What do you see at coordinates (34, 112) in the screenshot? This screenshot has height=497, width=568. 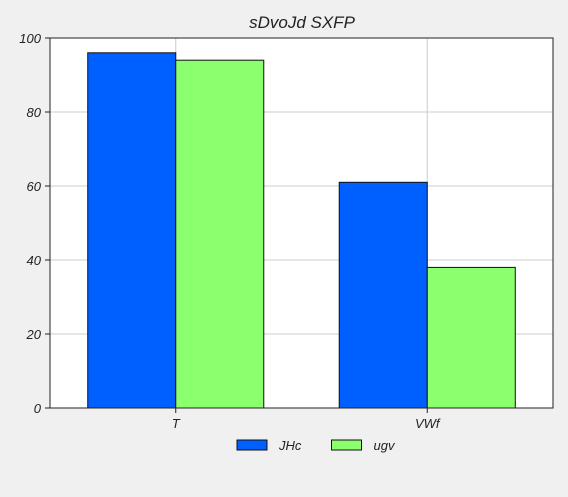 I see `y-tick-label: 80` at bounding box center [34, 112].